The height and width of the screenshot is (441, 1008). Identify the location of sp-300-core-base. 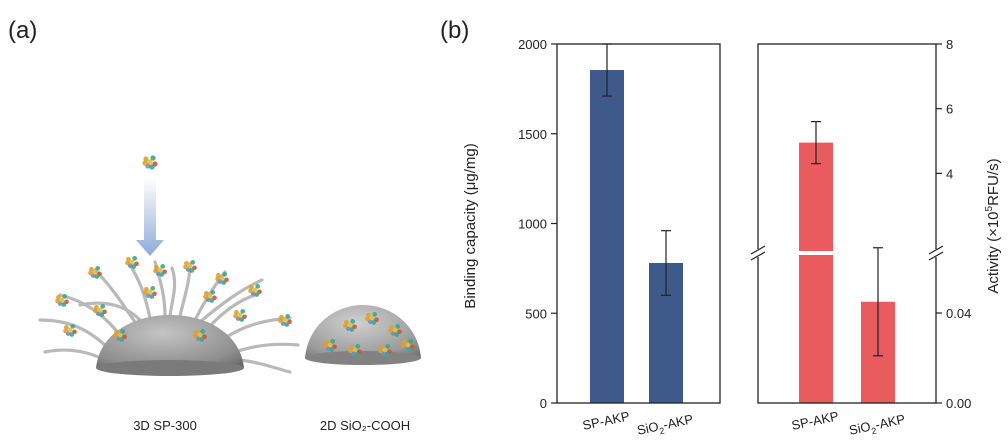
(170, 368).